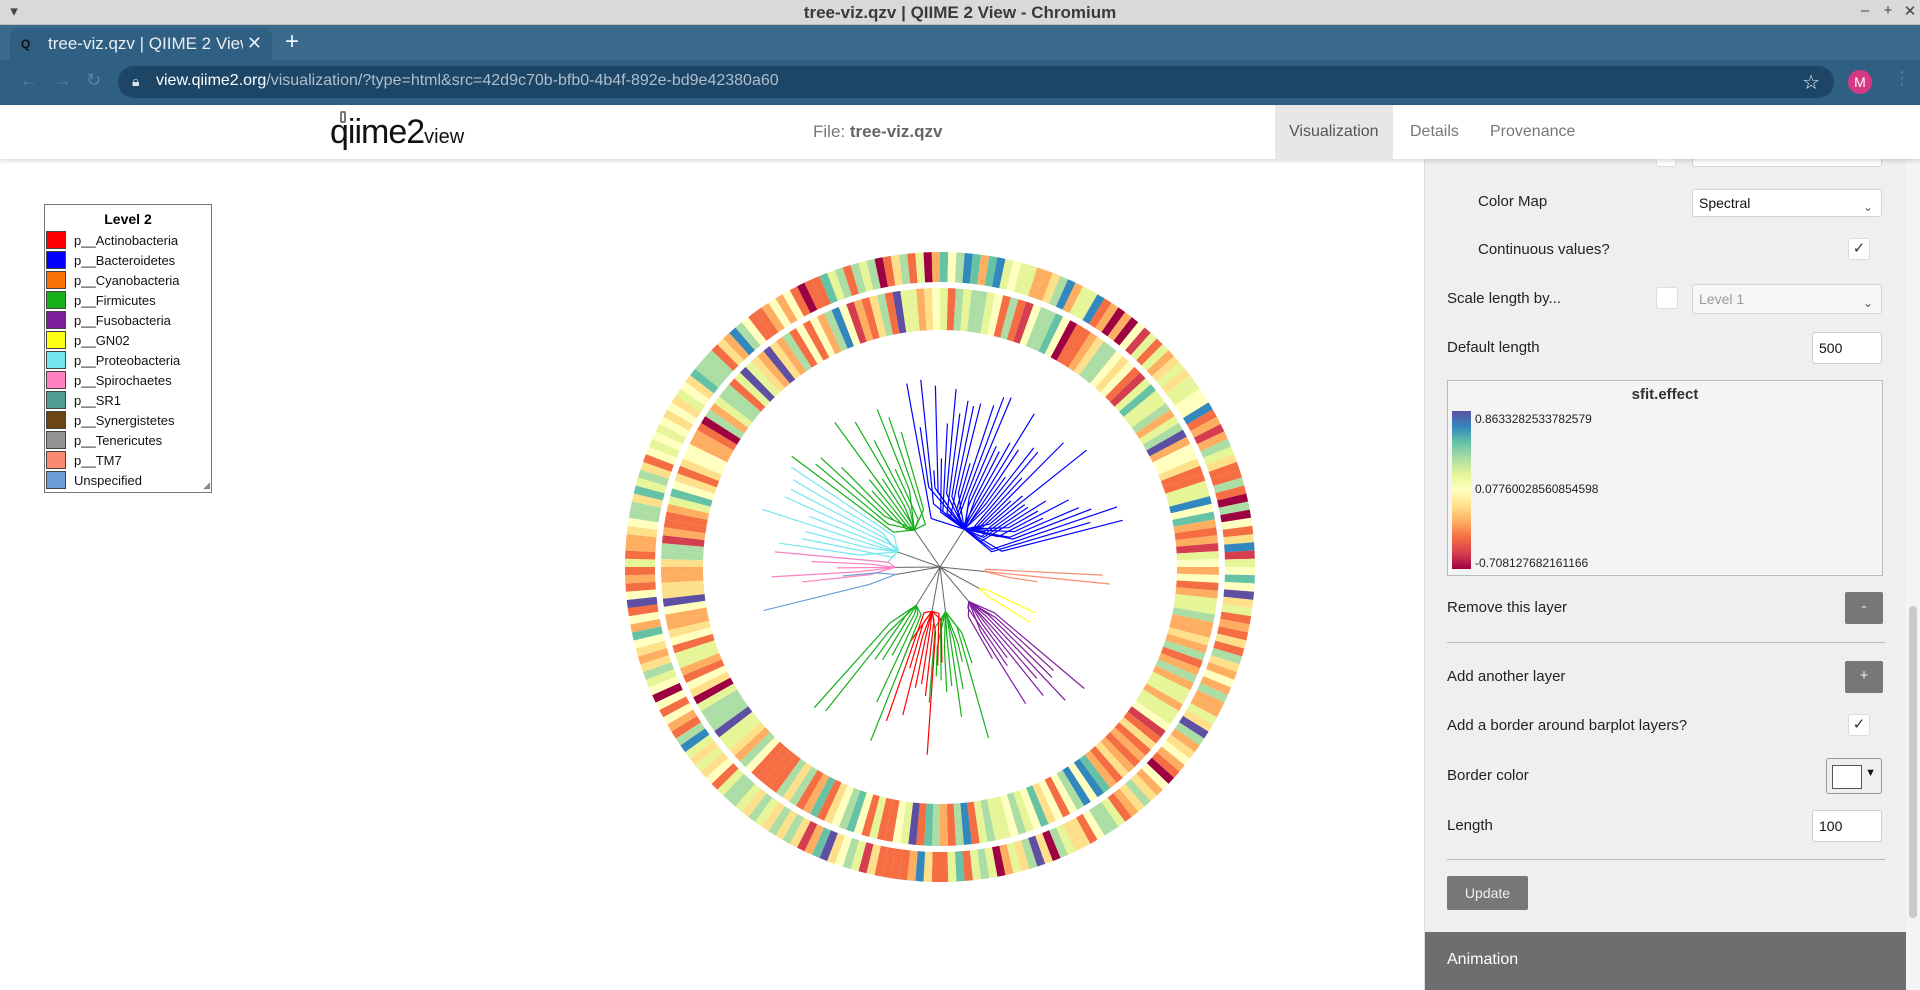  What do you see at coordinates (94, 80) in the screenshot?
I see `reload-icon: ↻` at bounding box center [94, 80].